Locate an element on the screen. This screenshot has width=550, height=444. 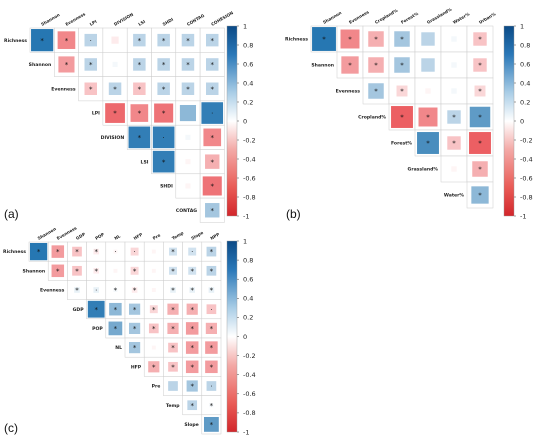
row-label: Slope is located at coordinates (191, 425).